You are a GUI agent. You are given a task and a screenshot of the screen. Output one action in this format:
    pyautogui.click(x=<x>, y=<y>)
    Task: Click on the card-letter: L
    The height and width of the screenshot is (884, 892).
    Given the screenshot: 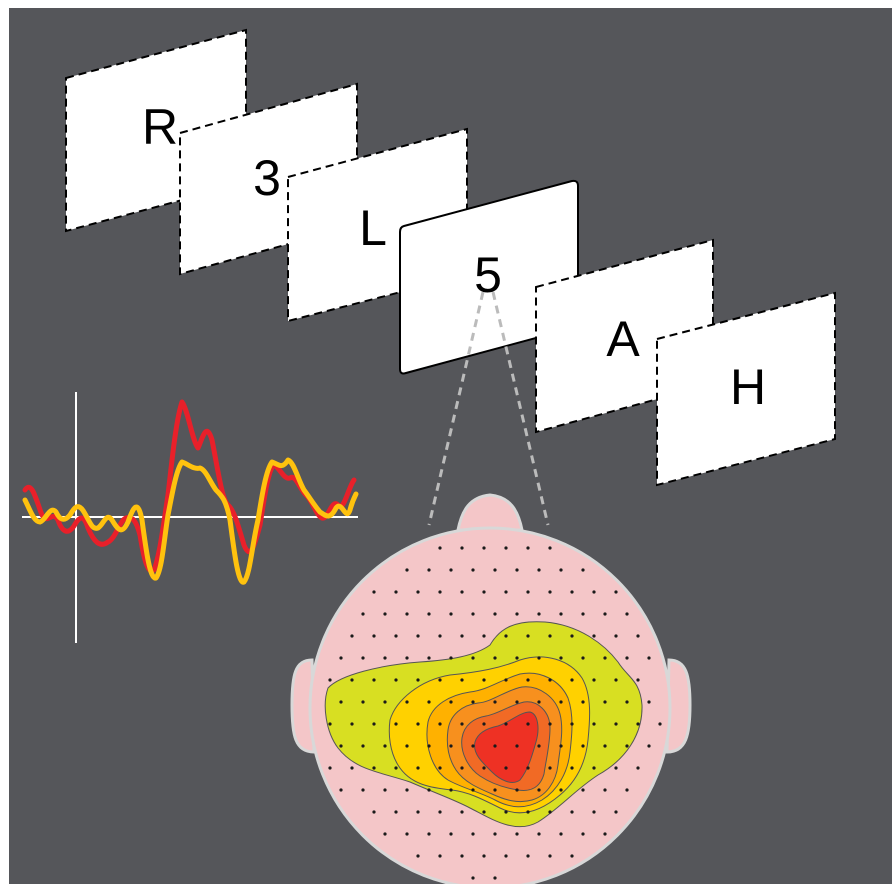 What is the action you would take?
    pyautogui.click(x=373, y=228)
    